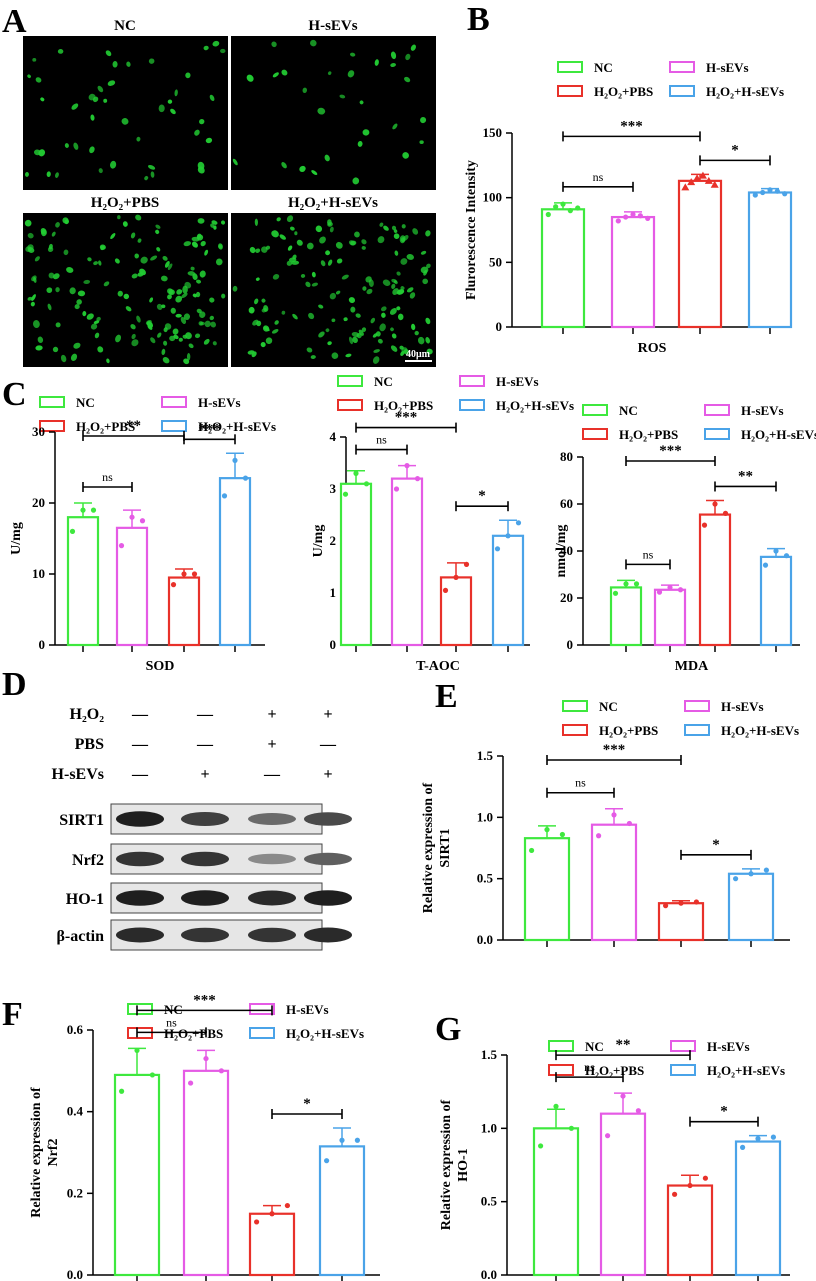 This screenshot has height=1281, width=816. What do you see at coordinates (608, 706) in the screenshot?
I see `legend-label: NC` at bounding box center [608, 706].